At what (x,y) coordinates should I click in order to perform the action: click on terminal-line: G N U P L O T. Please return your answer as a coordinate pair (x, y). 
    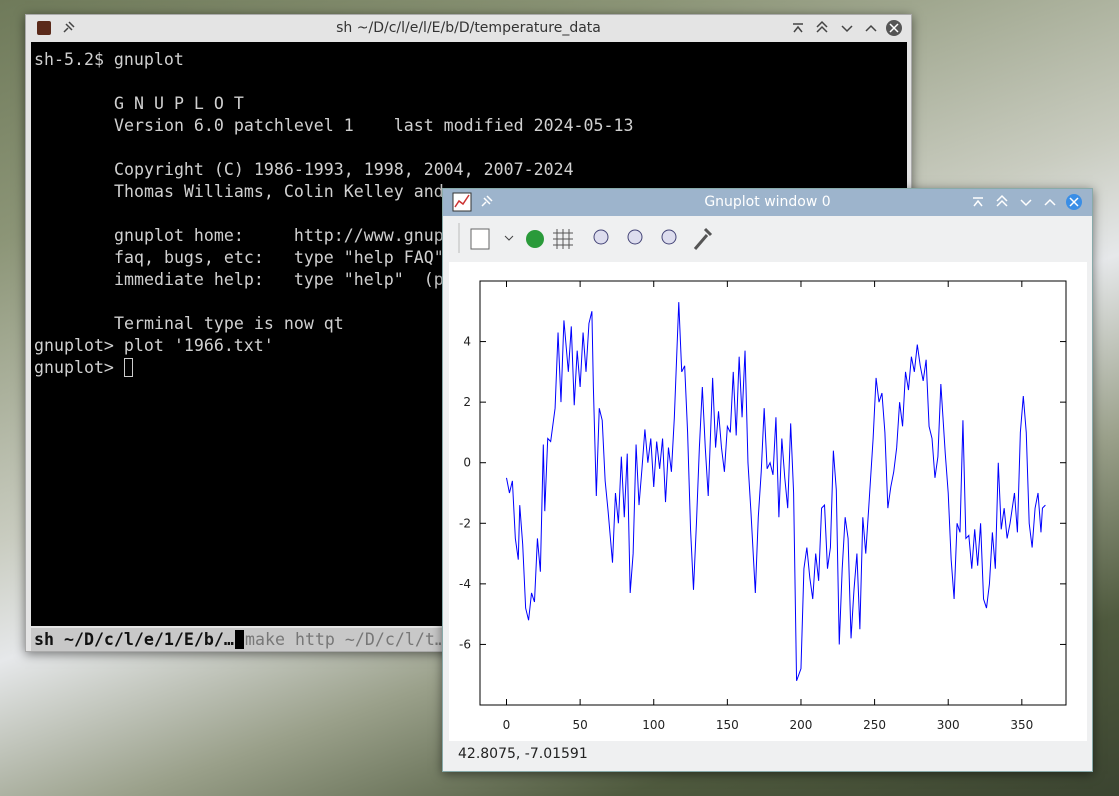
    Looking at the image, I should click on (179, 103).